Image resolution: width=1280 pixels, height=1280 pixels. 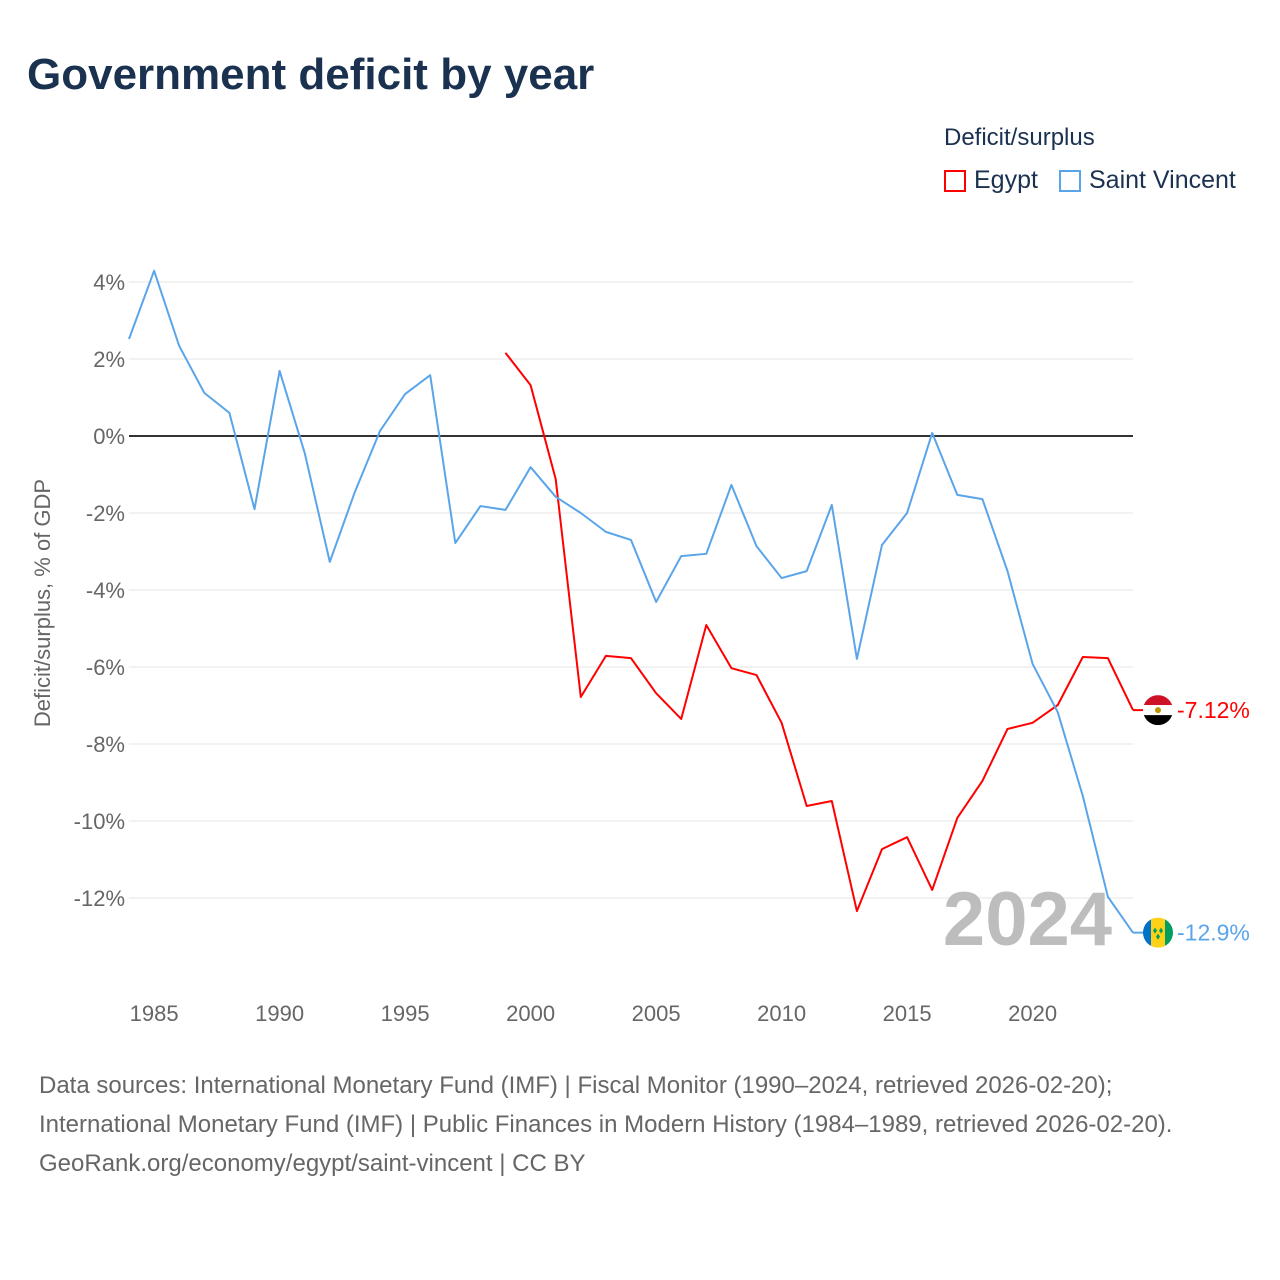 I want to click on legend-label: Egypt, so click(x=1006, y=180).